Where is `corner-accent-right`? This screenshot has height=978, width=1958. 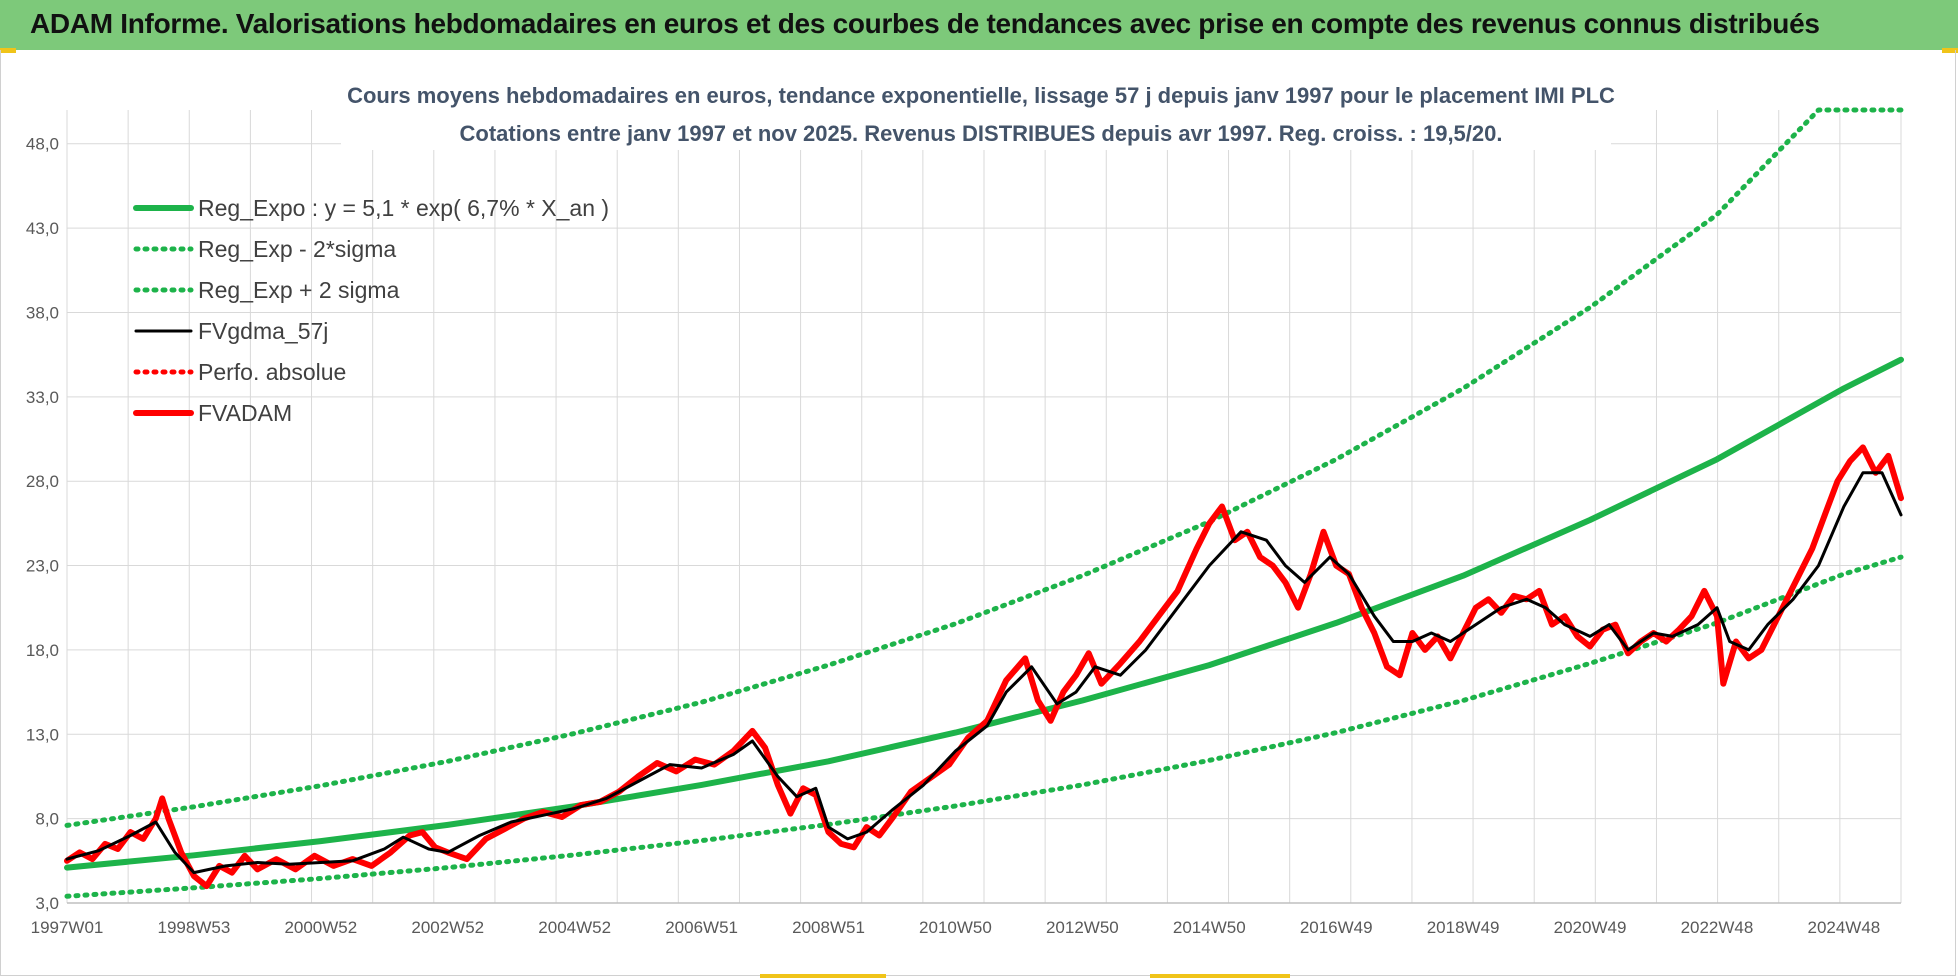
corner-accent-right is located at coordinates (1950, 50).